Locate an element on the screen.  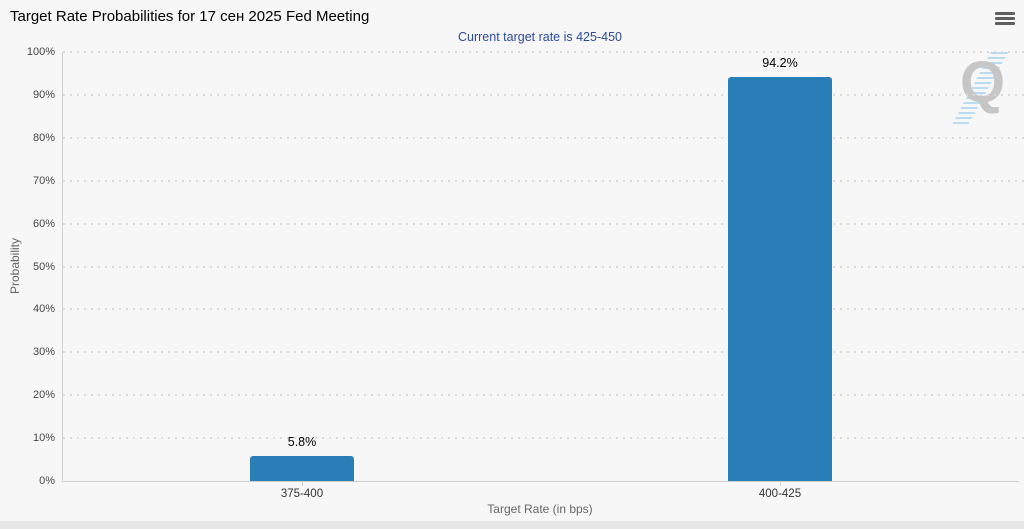
bar-value-label: 5.8% is located at coordinates (302, 442).